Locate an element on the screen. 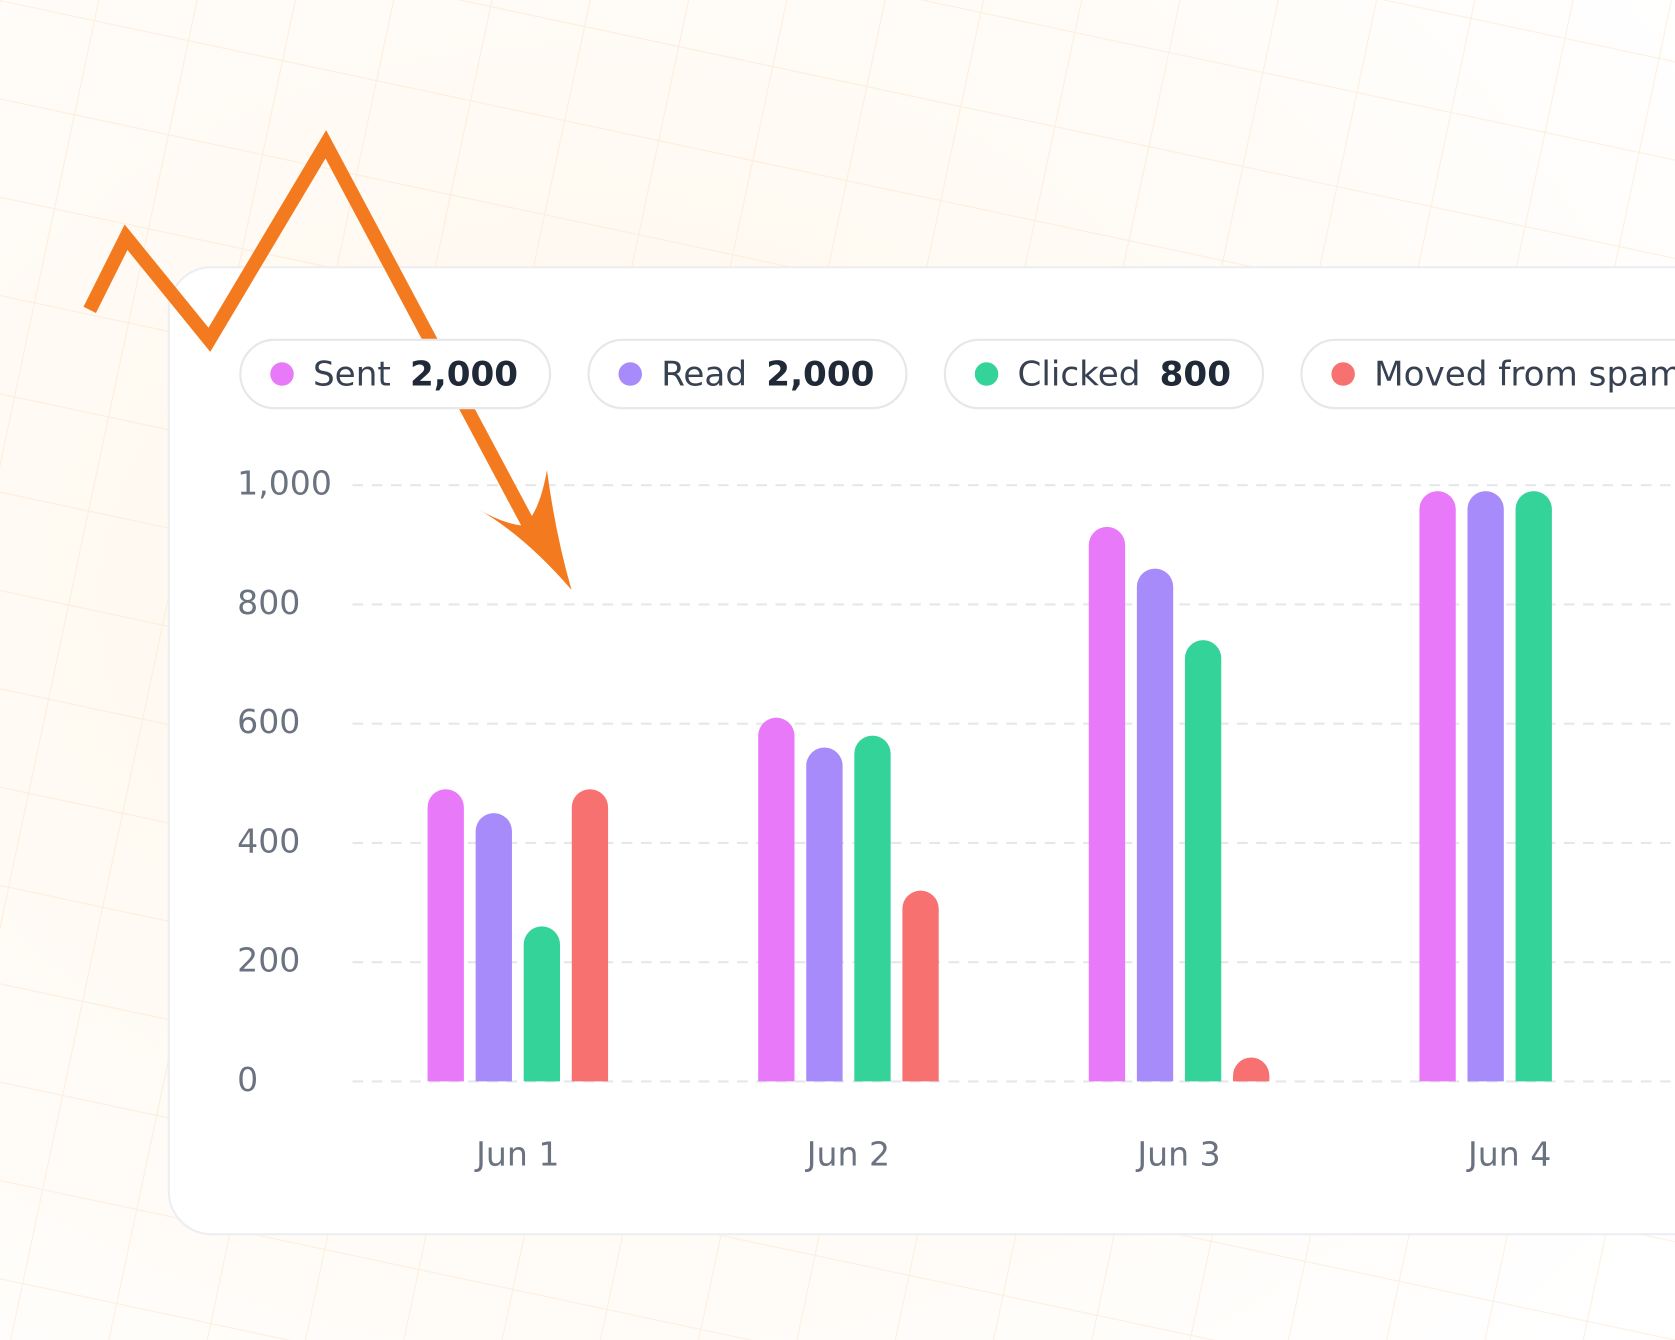  legend-item: Read 2,000 is located at coordinates (747, 374).